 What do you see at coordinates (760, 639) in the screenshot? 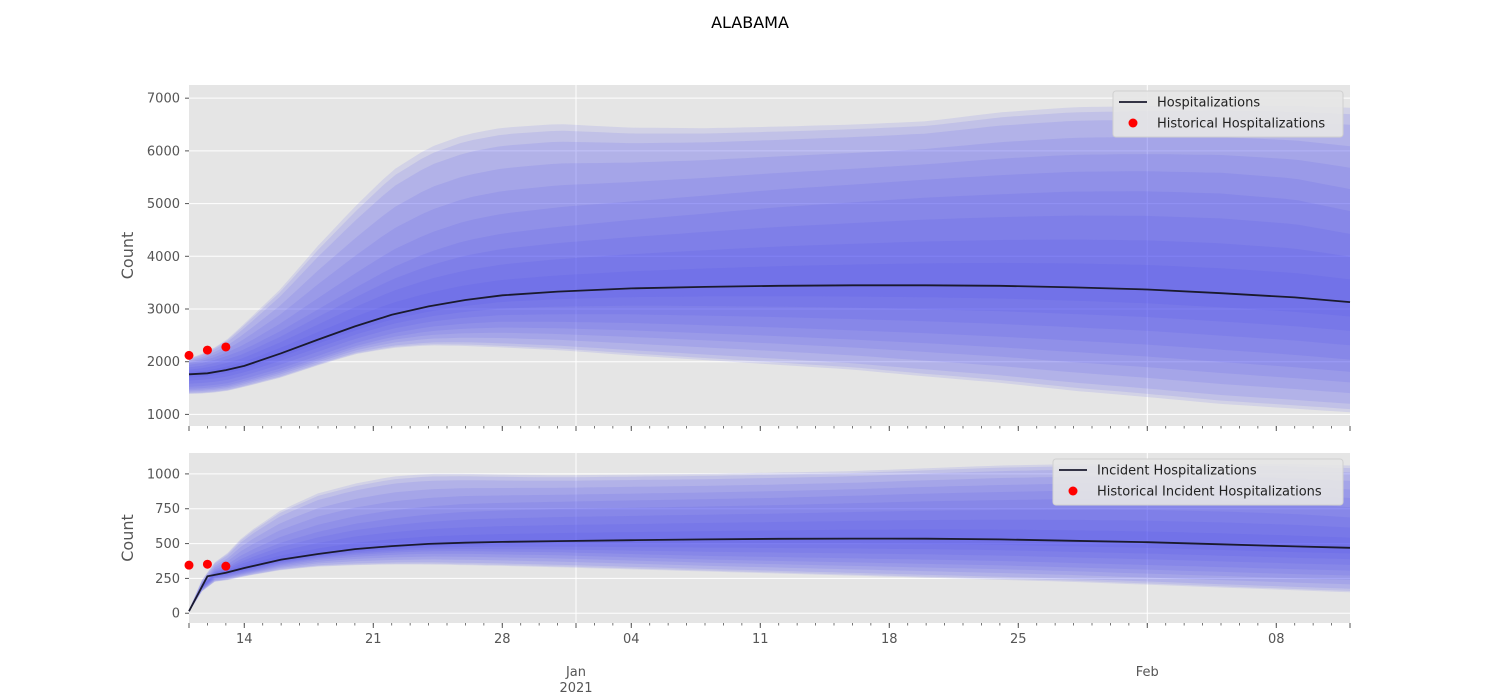
I see `x-tick-label: 11` at bounding box center [760, 639].